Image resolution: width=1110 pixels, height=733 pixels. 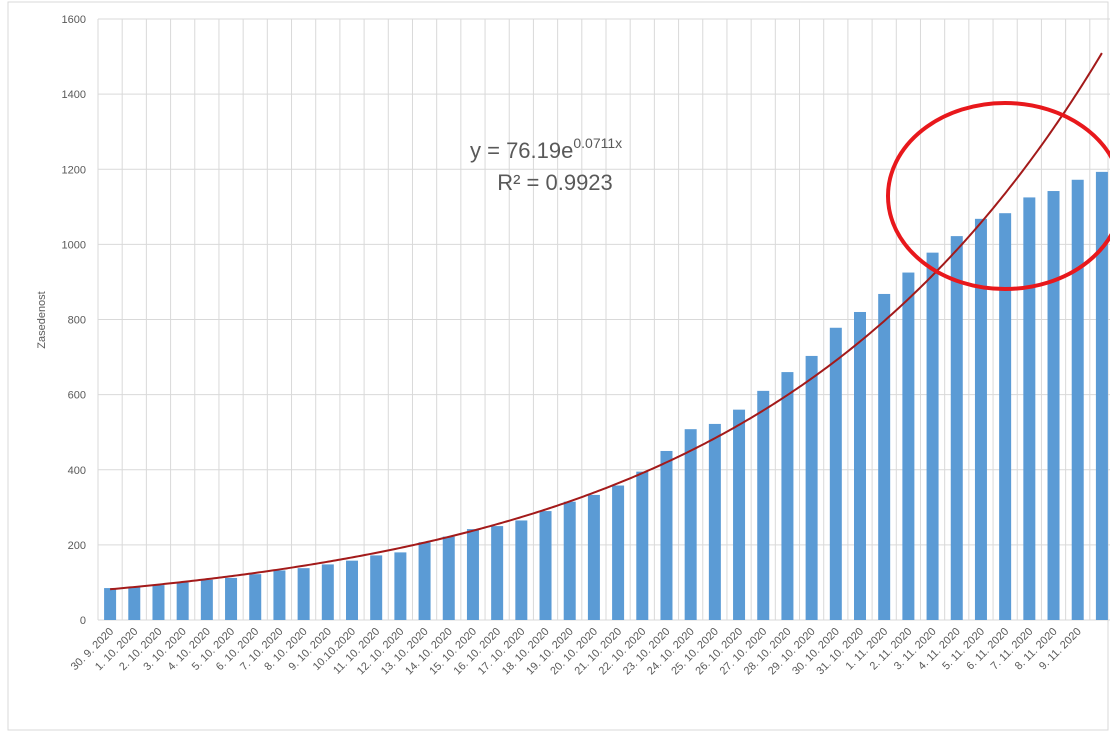 What do you see at coordinates (521, 150) in the screenshot?
I see `equation-base: y = 76.19e` at bounding box center [521, 150].